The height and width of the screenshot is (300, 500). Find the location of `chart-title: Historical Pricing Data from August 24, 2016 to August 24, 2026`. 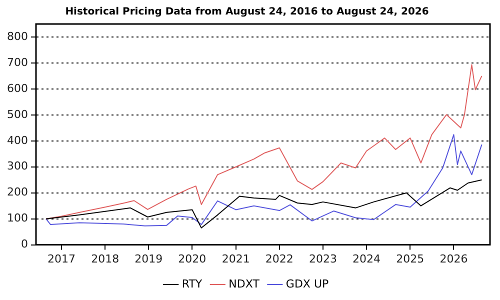

chart-title: Historical Pricing Data from August 24, 2016 to August 24, 2026 is located at coordinates (247, 12).